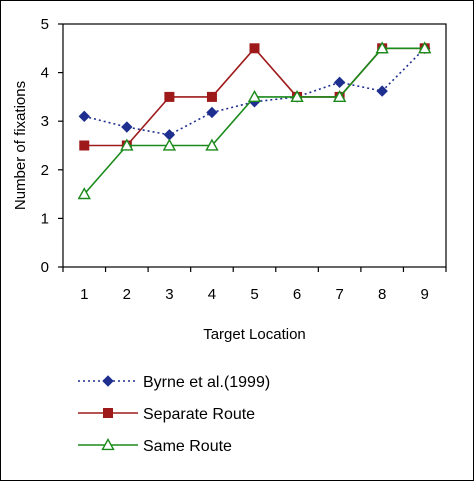 The height and width of the screenshot is (481, 474). What do you see at coordinates (199, 414) in the screenshot?
I see `legend-label: Separate Route` at bounding box center [199, 414].